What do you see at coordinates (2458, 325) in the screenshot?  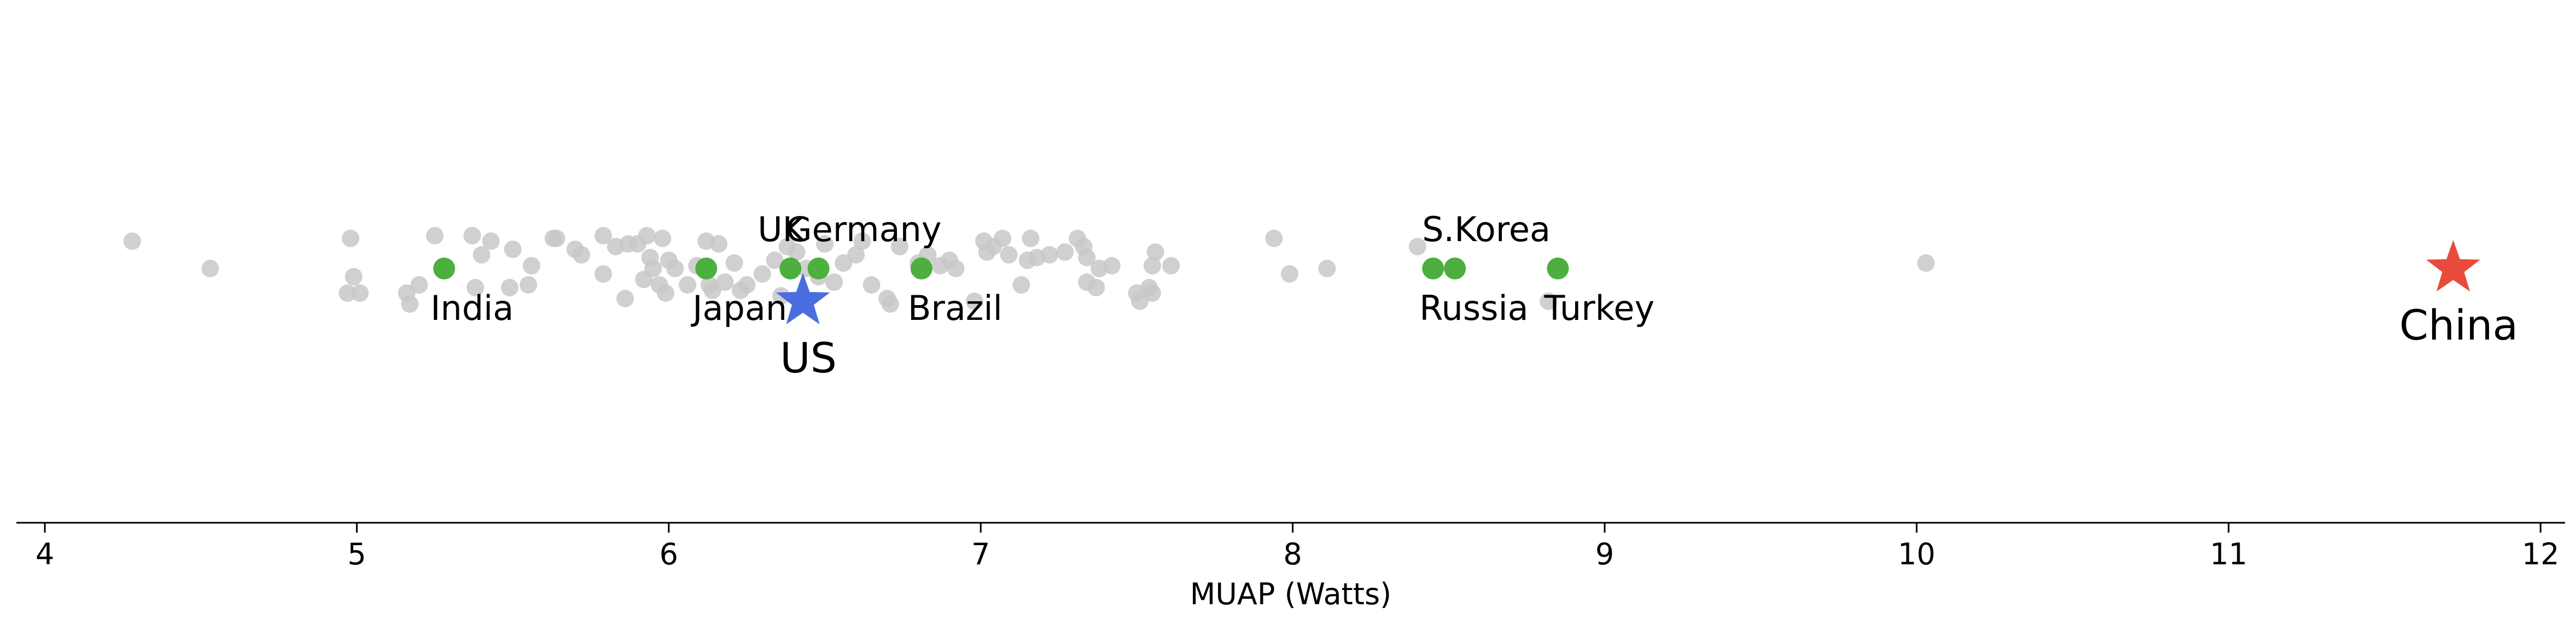 I see `star-label: China` at bounding box center [2458, 325].